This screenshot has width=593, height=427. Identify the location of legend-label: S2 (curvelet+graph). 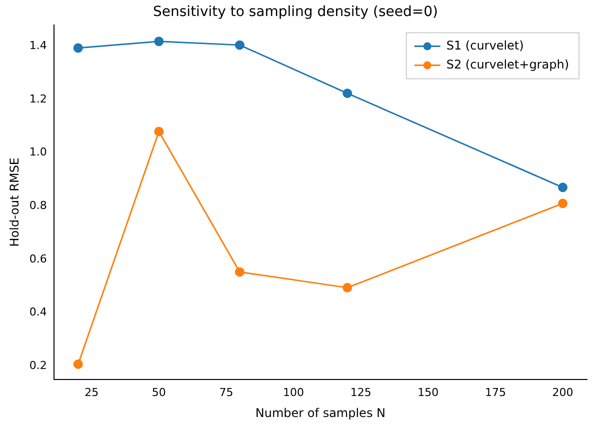
(507, 64).